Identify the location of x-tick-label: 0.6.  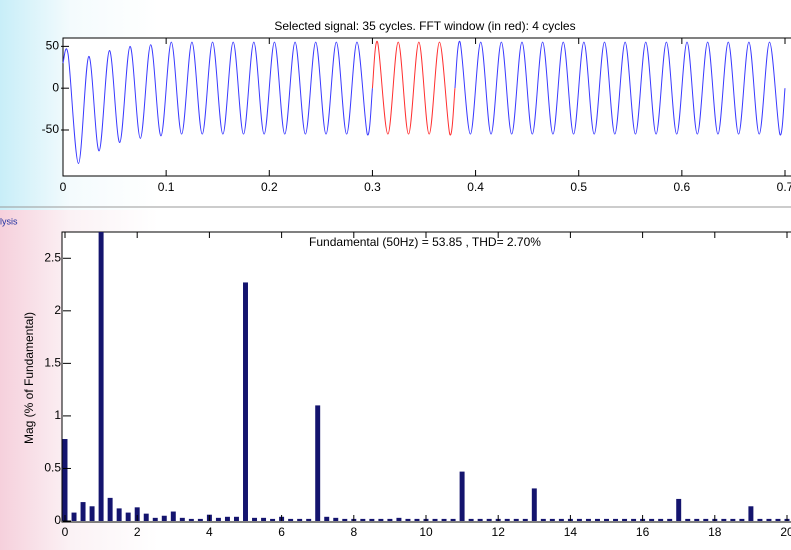
(682, 187).